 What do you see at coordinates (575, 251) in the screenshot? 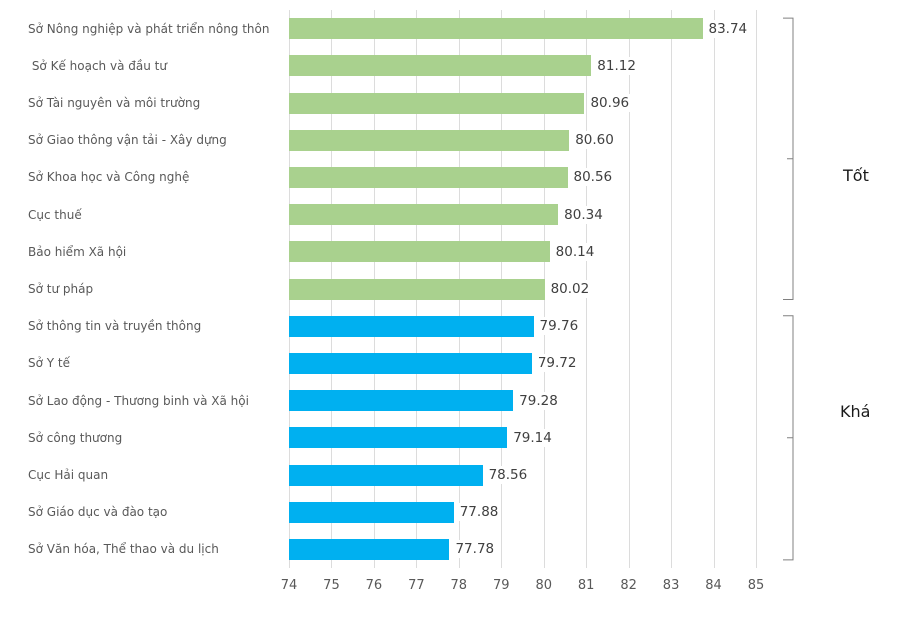
I see `value-label: 80.14` at bounding box center [575, 251].